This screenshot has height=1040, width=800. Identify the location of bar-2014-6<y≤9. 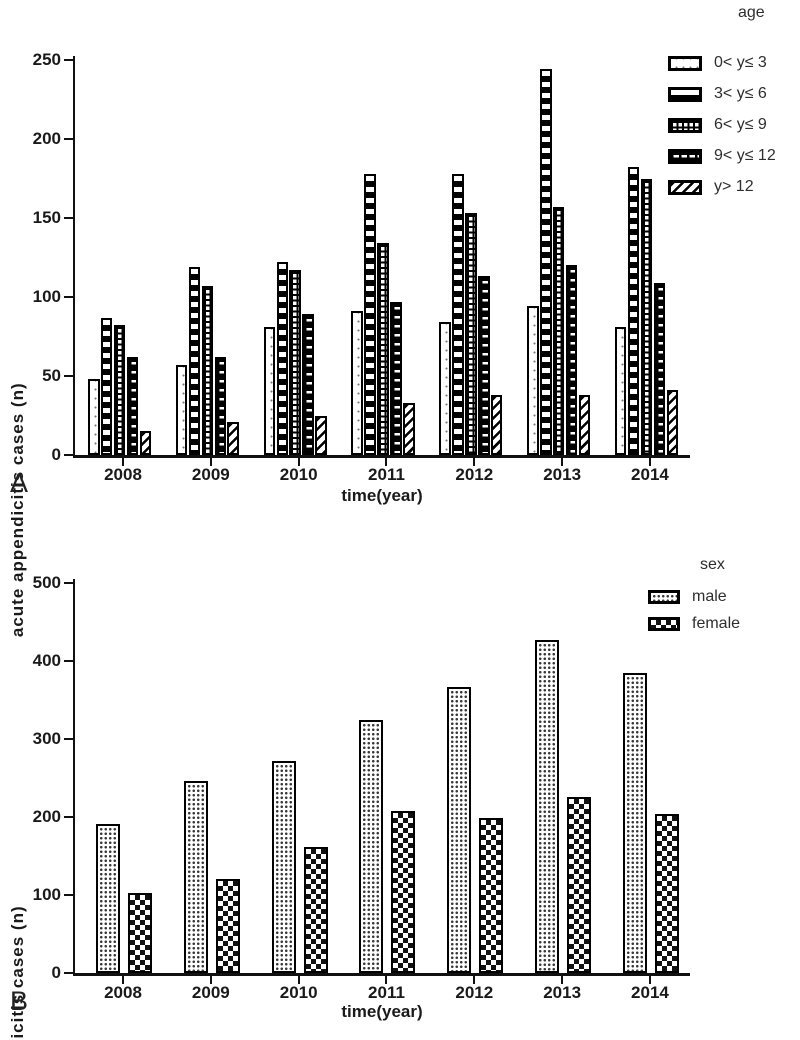
(646, 316).